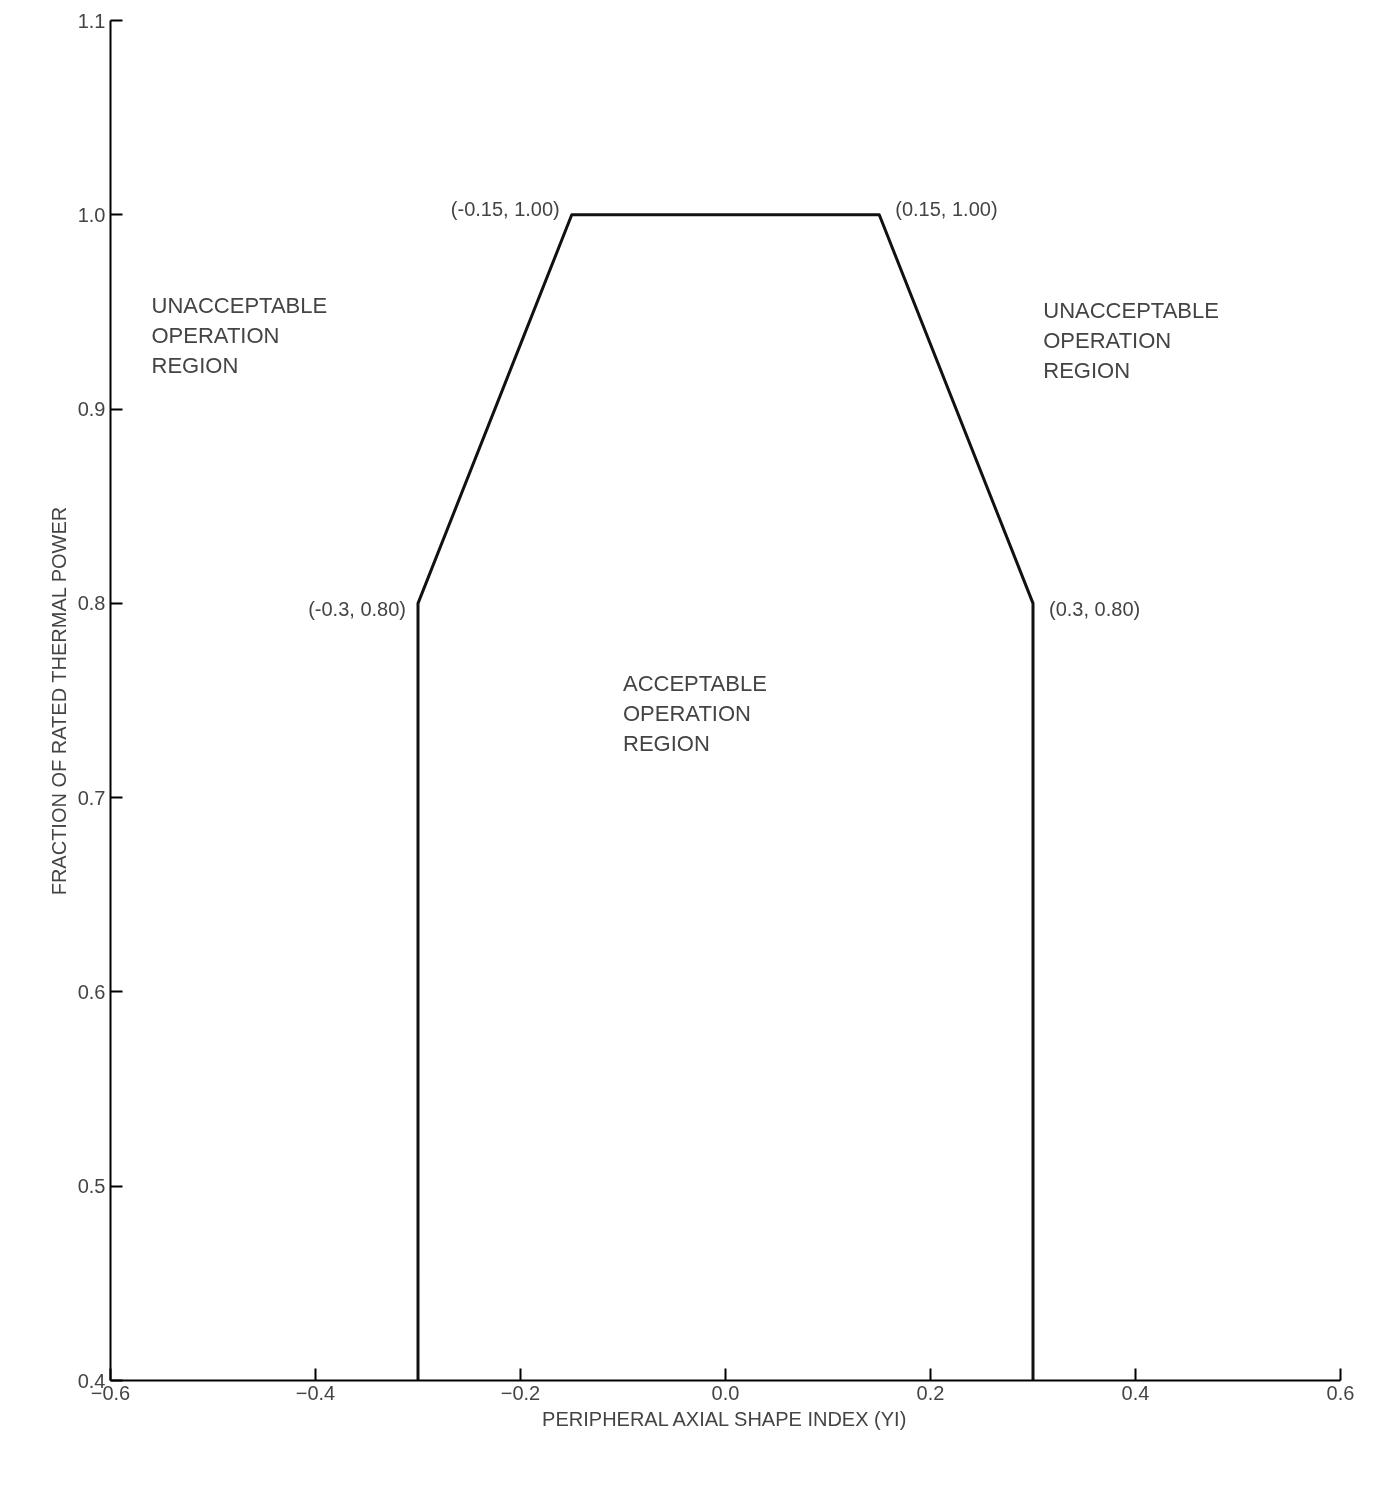  I want to click on y-tick-label: 0.5, so click(91, 1186).